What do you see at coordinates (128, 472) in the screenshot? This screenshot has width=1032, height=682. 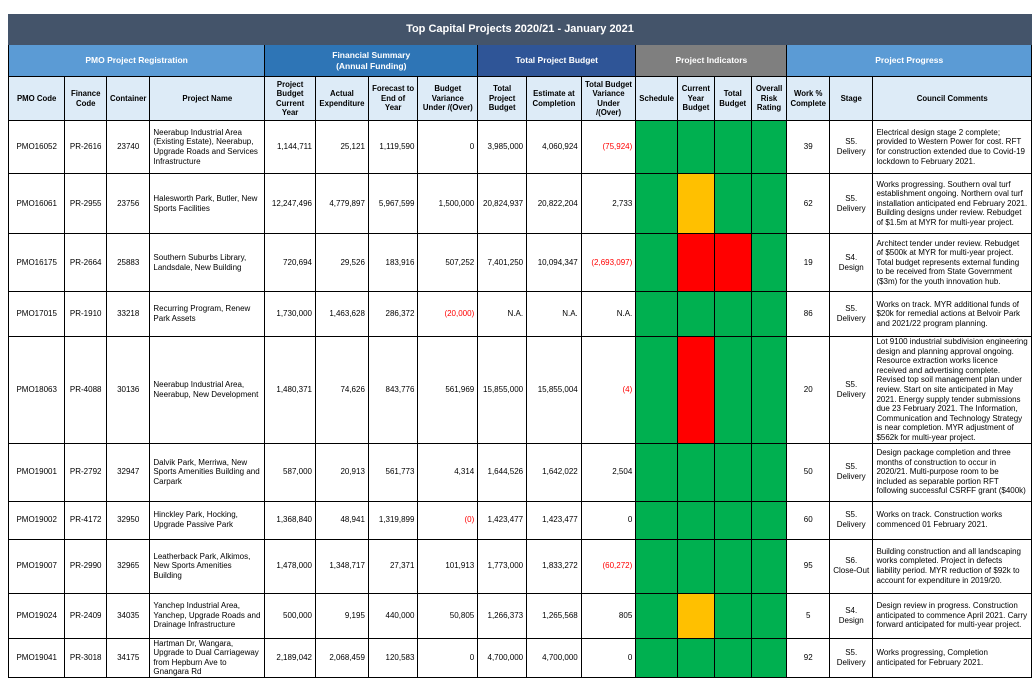 I see `cell-cont: 32947` at bounding box center [128, 472].